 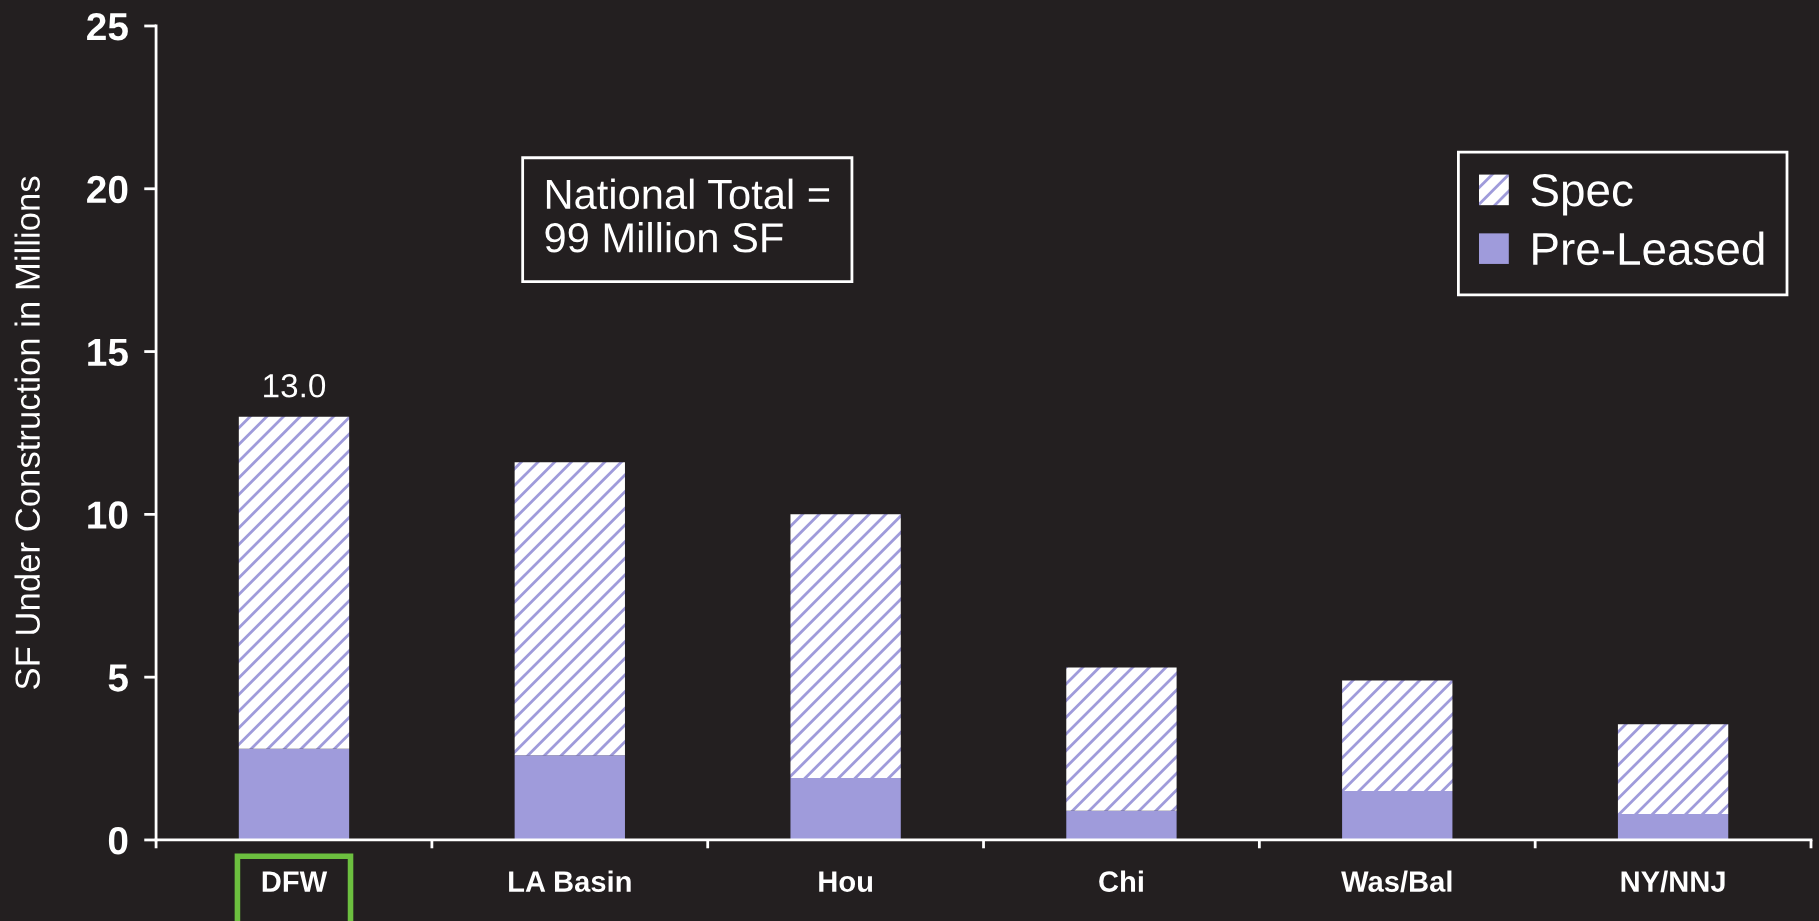 What do you see at coordinates (1396, 881) in the screenshot?
I see `x-tick-label: Was/Bal` at bounding box center [1396, 881].